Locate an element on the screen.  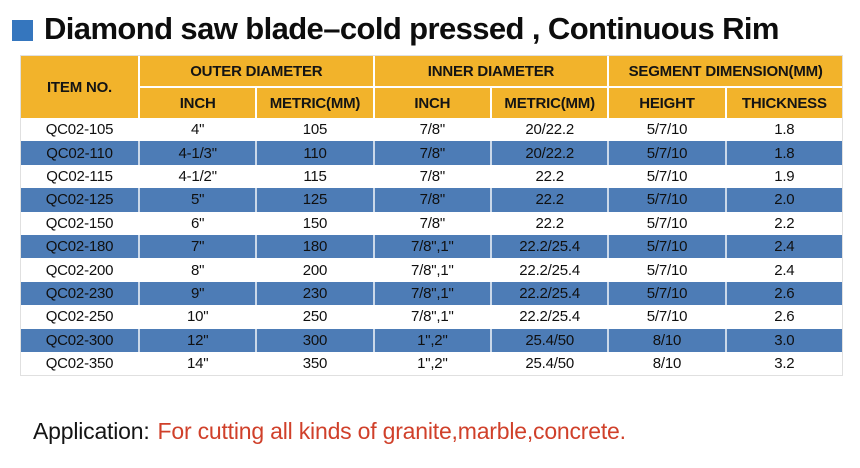
table-row: QC02-200 8" 200 7/8",1" 22.2/25.4 5/7/10 2.4 is located at coordinates (431, 270).